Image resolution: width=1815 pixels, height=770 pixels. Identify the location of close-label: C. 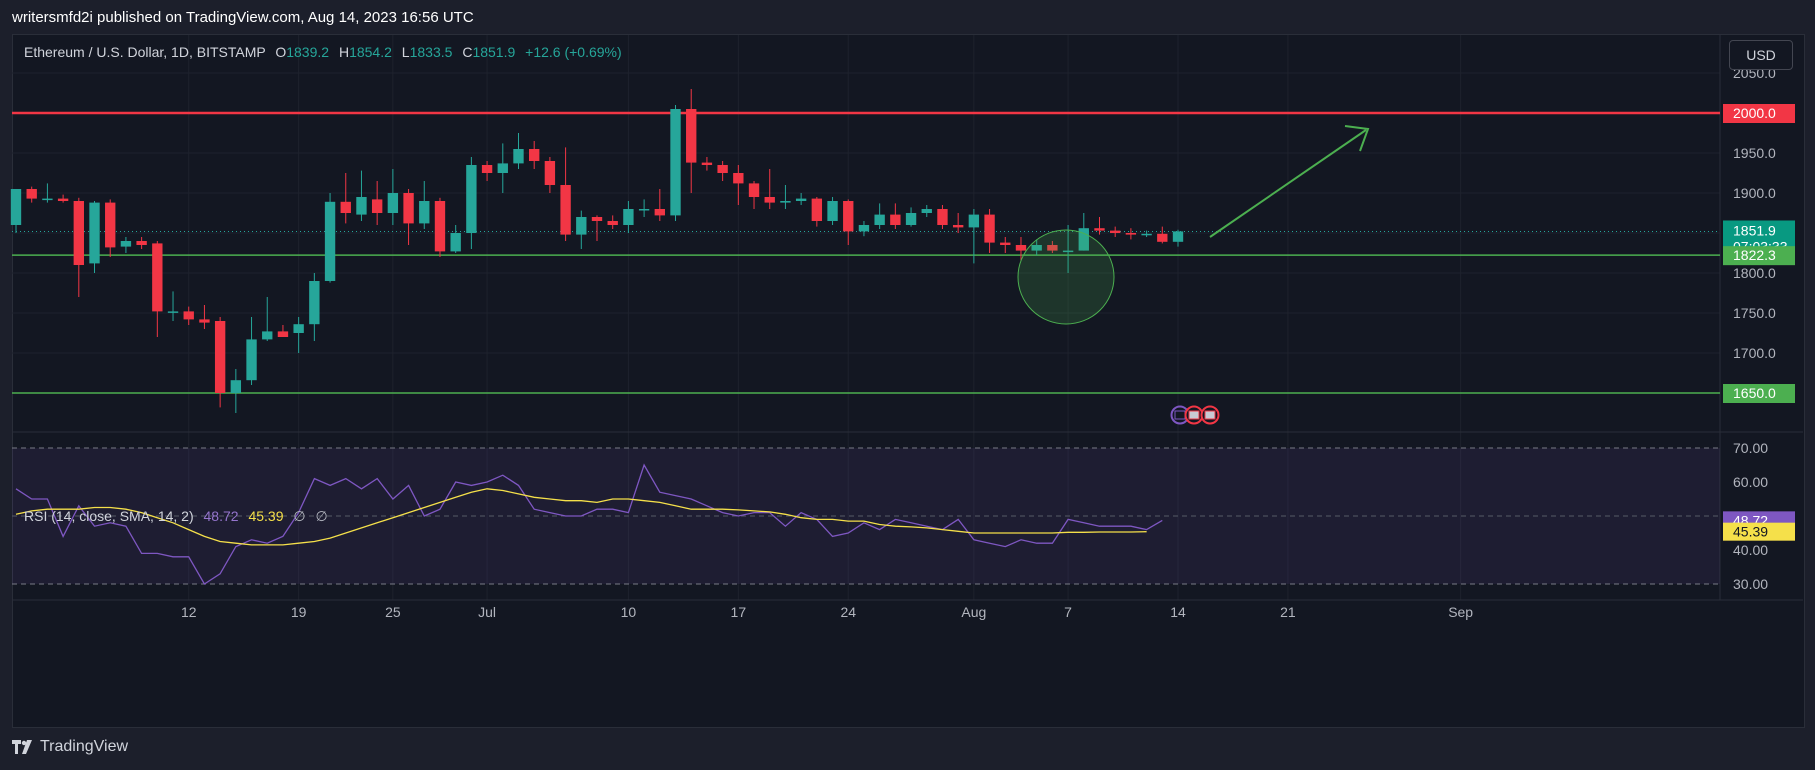
(467, 52).